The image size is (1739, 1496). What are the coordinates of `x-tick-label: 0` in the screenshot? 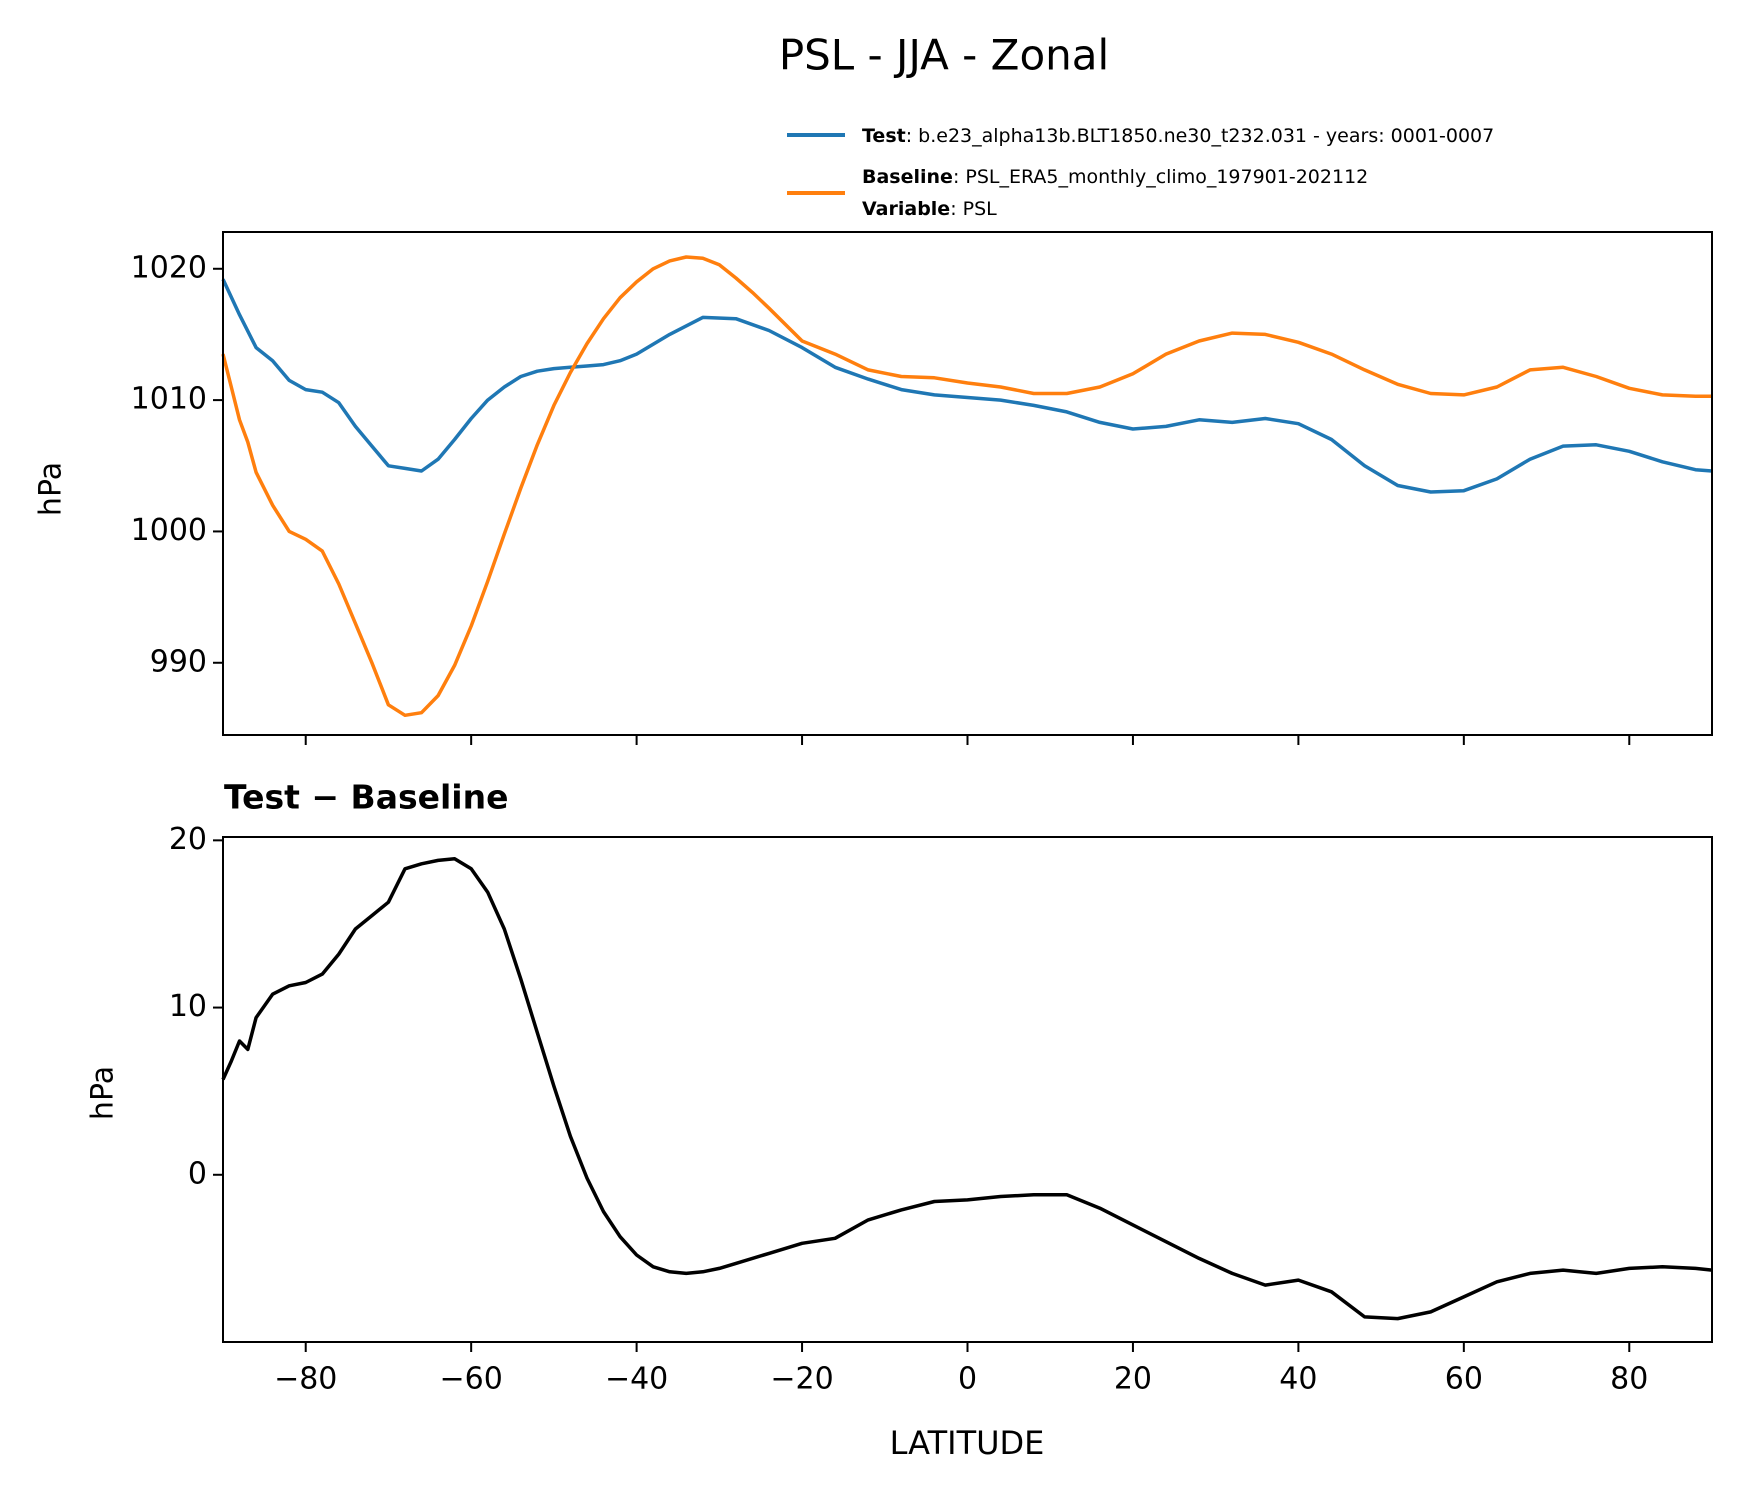 It's located at (967, 1379).